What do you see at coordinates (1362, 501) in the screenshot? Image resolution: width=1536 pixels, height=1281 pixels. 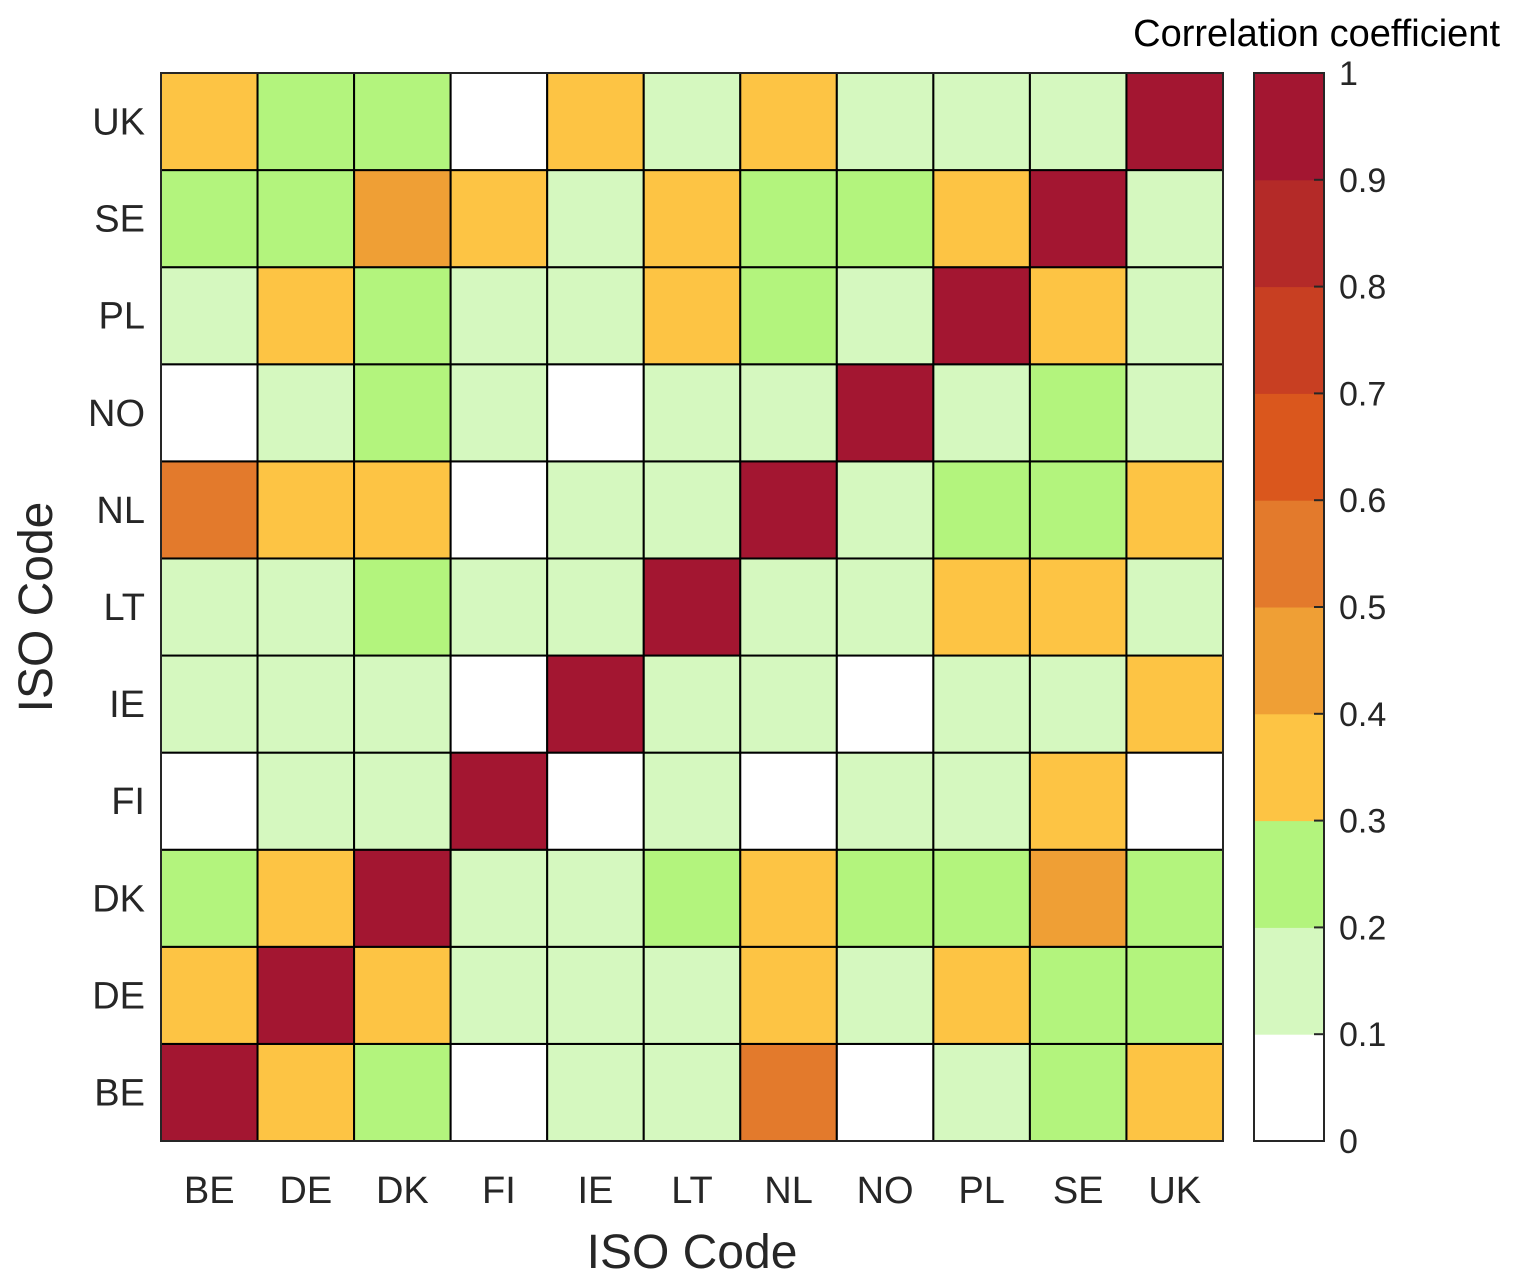 I see `colorbar-tick-label: 0.6` at bounding box center [1362, 501].